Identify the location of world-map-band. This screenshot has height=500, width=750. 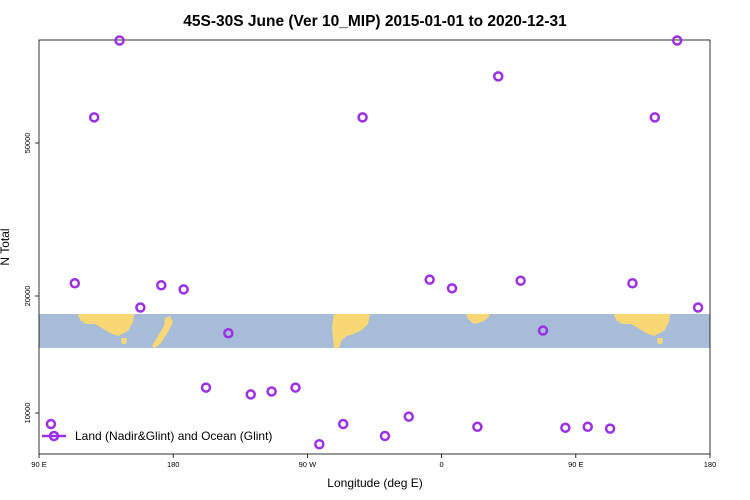
(374, 331).